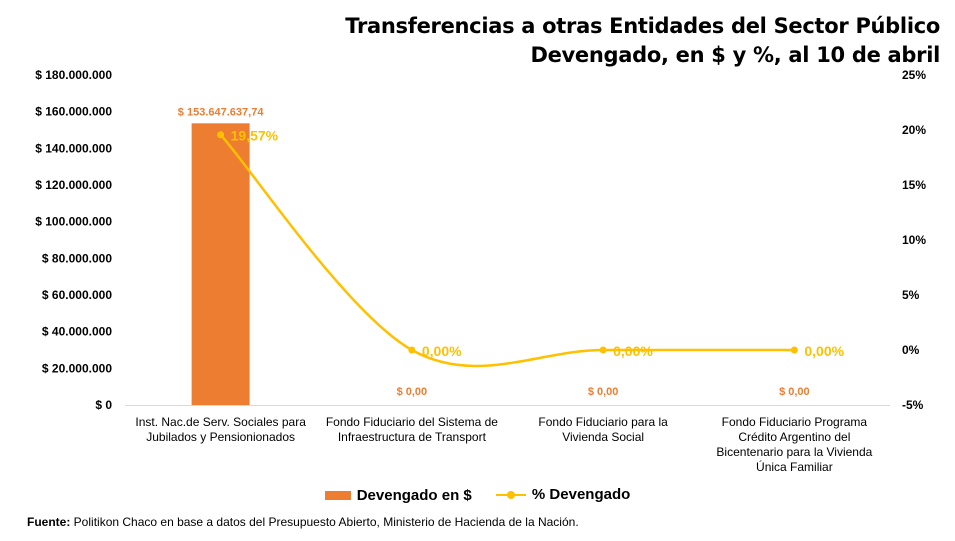  Describe the element at coordinates (510, 495) in the screenshot. I see `legend-swatch-line` at that location.